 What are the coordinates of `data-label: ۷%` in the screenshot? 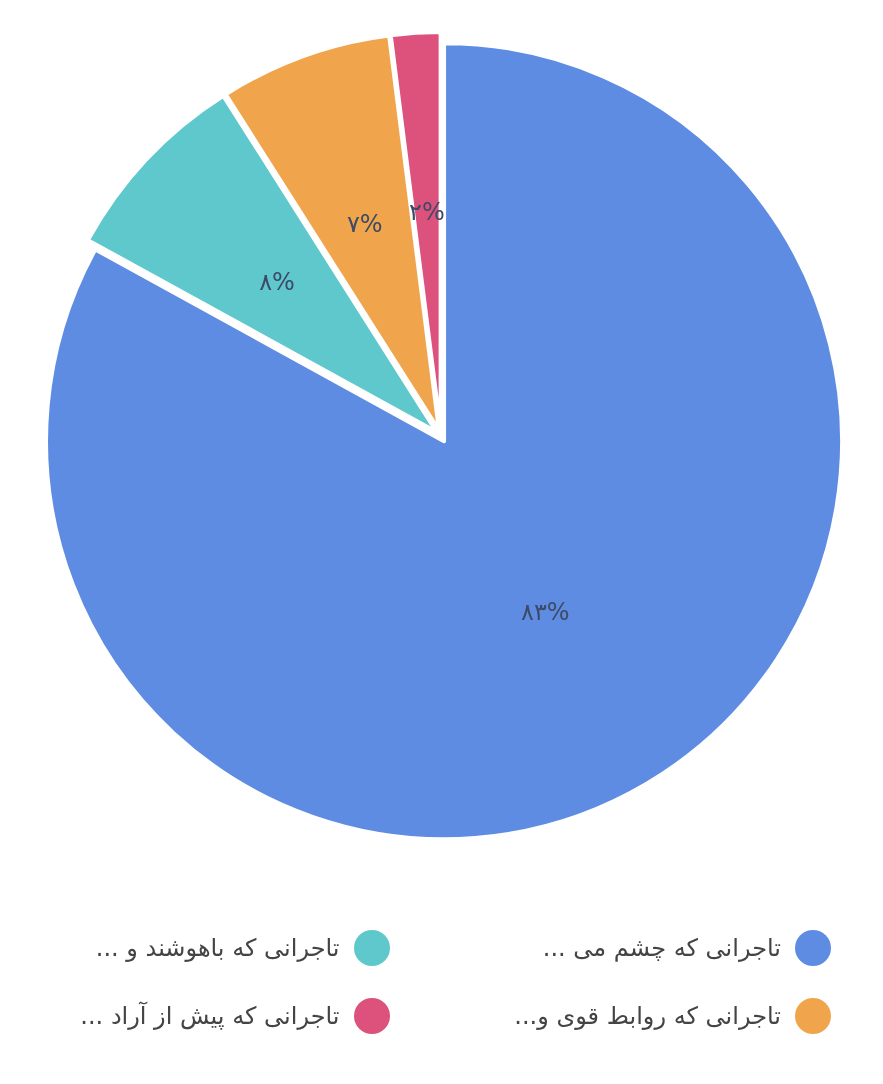 It's located at (364, 224).